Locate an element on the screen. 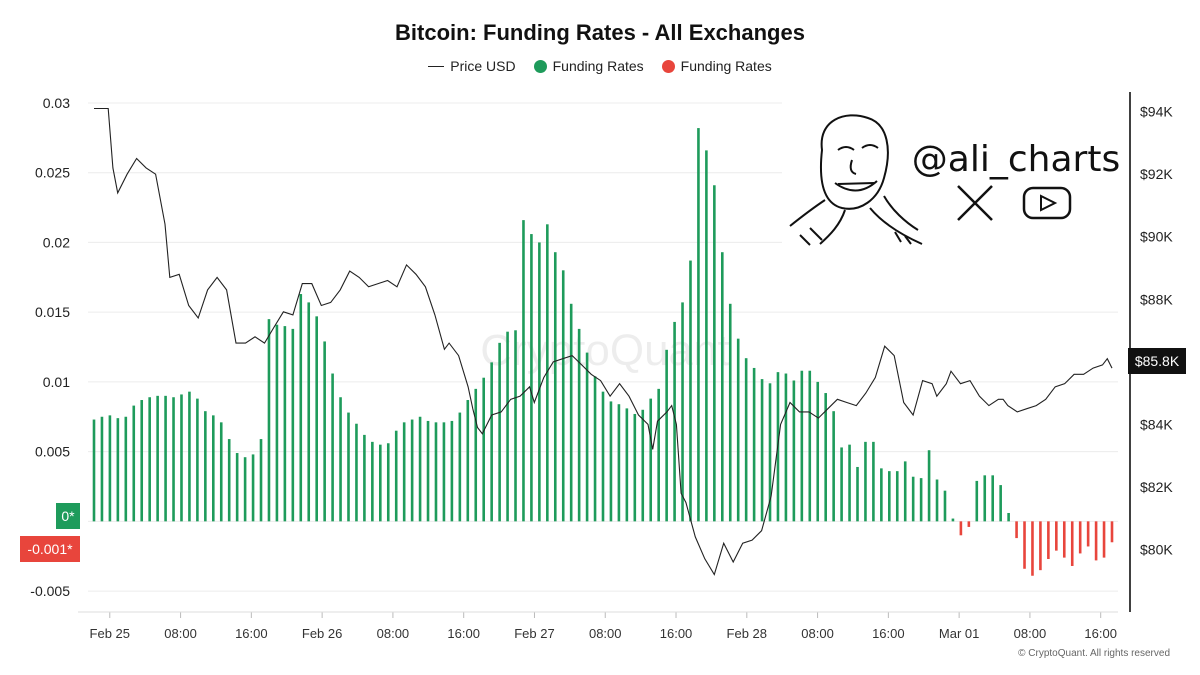 The width and height of the screenshot is (1200, 675). legend-label-funding-positive: Funding Rates is located at coordinates (598, 66).